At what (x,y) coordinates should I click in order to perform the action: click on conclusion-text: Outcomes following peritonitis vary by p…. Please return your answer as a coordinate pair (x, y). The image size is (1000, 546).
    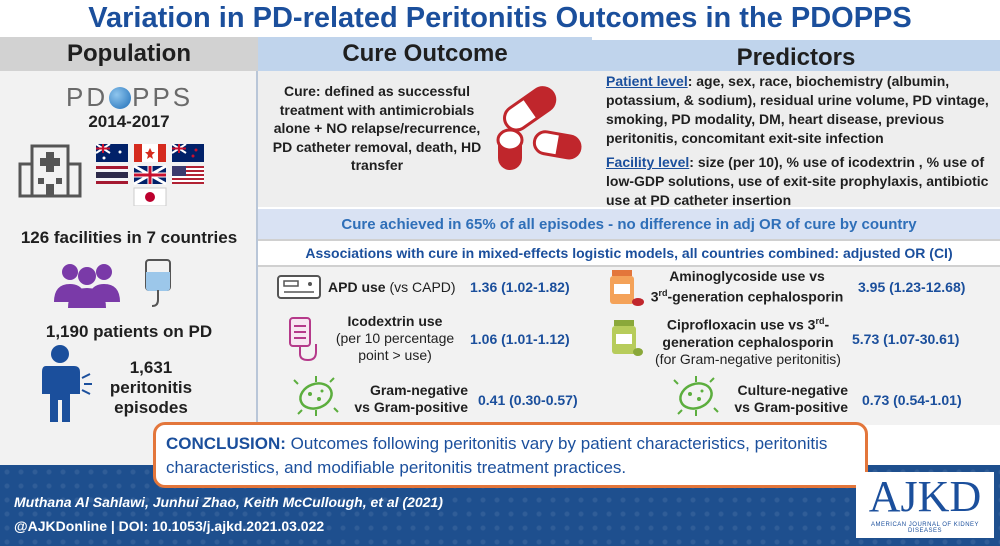
    Looking at the image, I should click on (497, 455).